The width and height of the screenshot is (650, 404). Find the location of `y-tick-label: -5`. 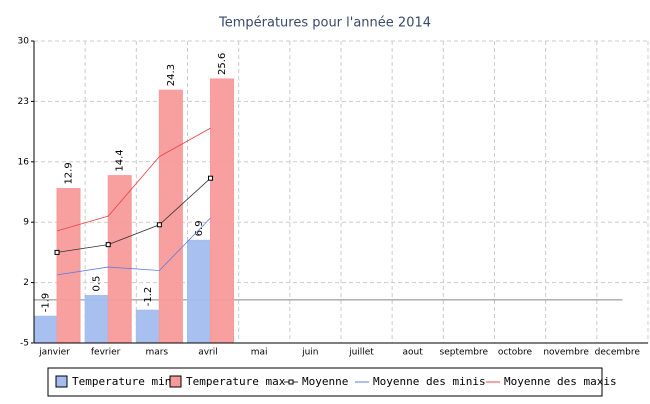

y-tick-label: -5 is located at coordinates (24, 344).